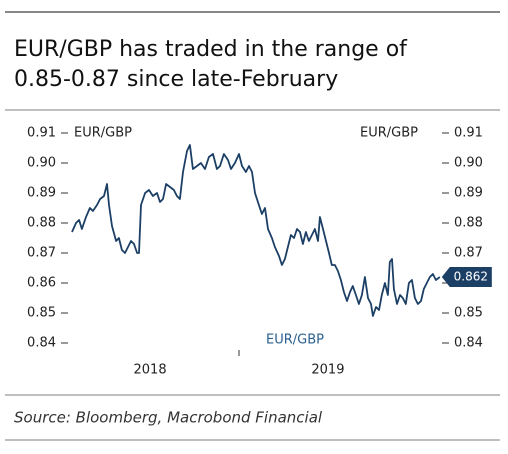  Describe the element at coordinates (103, 133) in the screenshot. I see `left-axis-label: EUR/GBP` at that location.